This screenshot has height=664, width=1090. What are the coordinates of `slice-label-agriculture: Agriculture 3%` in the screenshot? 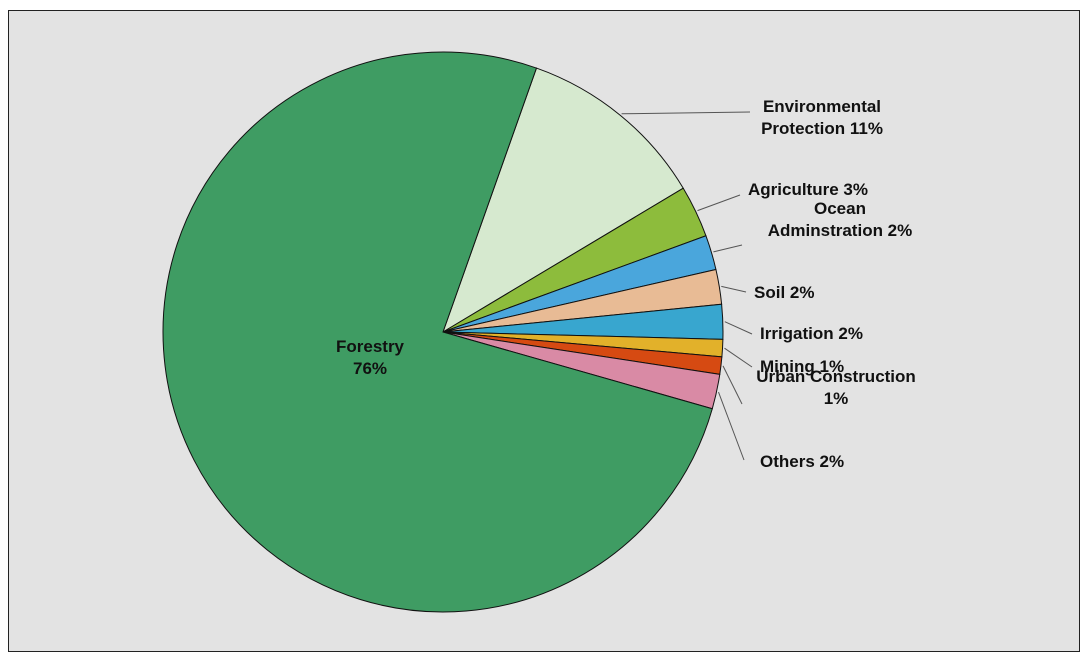 It's located at (808, 189).